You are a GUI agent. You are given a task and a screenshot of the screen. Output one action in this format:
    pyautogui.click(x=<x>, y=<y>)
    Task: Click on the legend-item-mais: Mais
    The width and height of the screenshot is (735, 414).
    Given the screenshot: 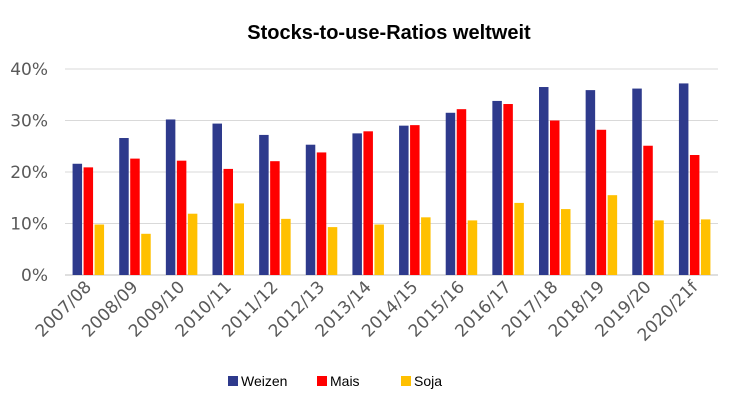 What is the action you would take?
    pyautogui.click(x=338, y=381)
    